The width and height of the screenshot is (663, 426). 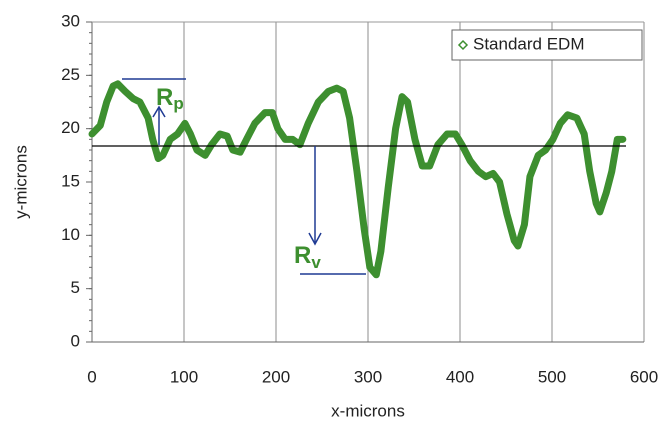 I want to click on y-tick-label: 30, so click(x=70, y=20).